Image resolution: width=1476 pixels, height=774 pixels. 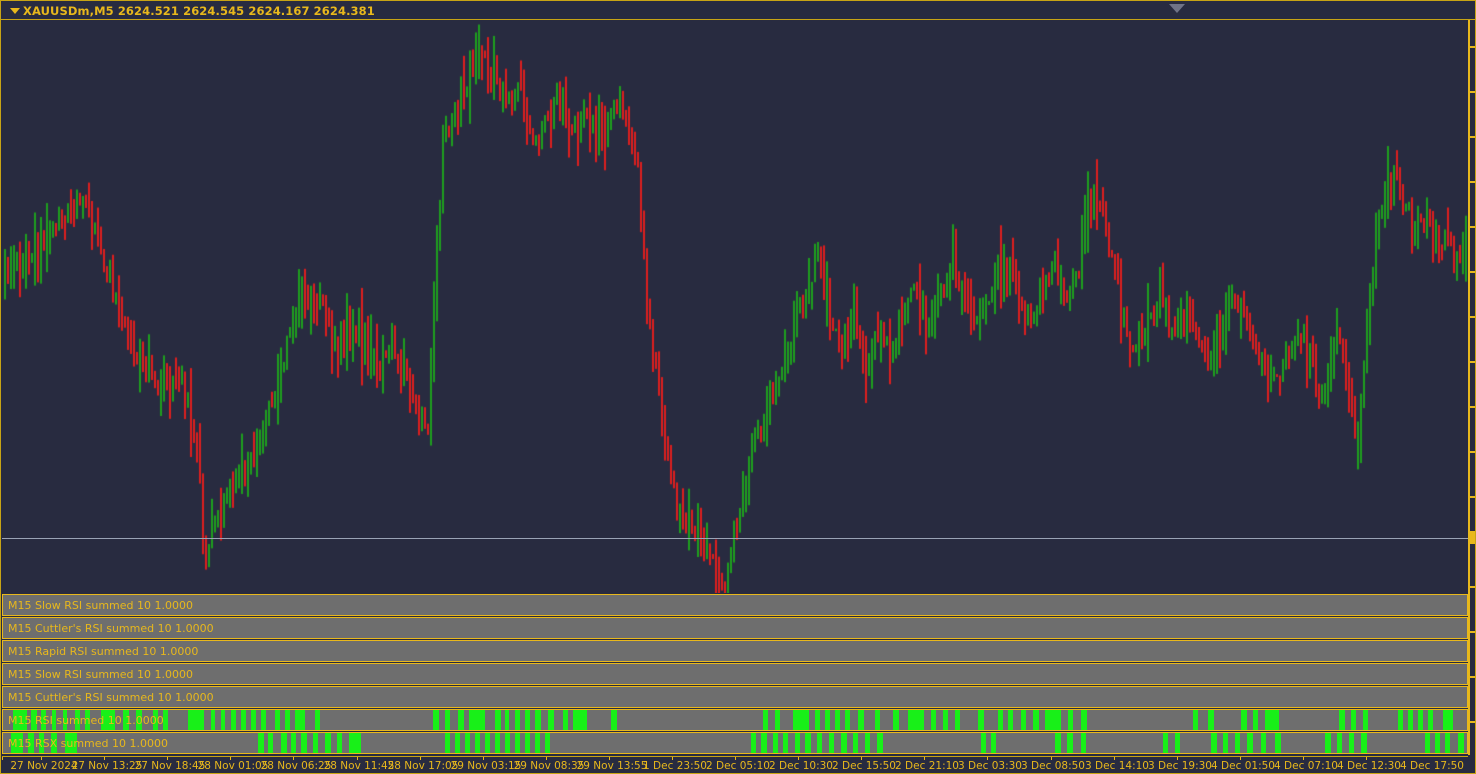 I want to click on indicator-panel-3: M15 Slow RSI summed 10 1.0000, so click(x=735, y=674).